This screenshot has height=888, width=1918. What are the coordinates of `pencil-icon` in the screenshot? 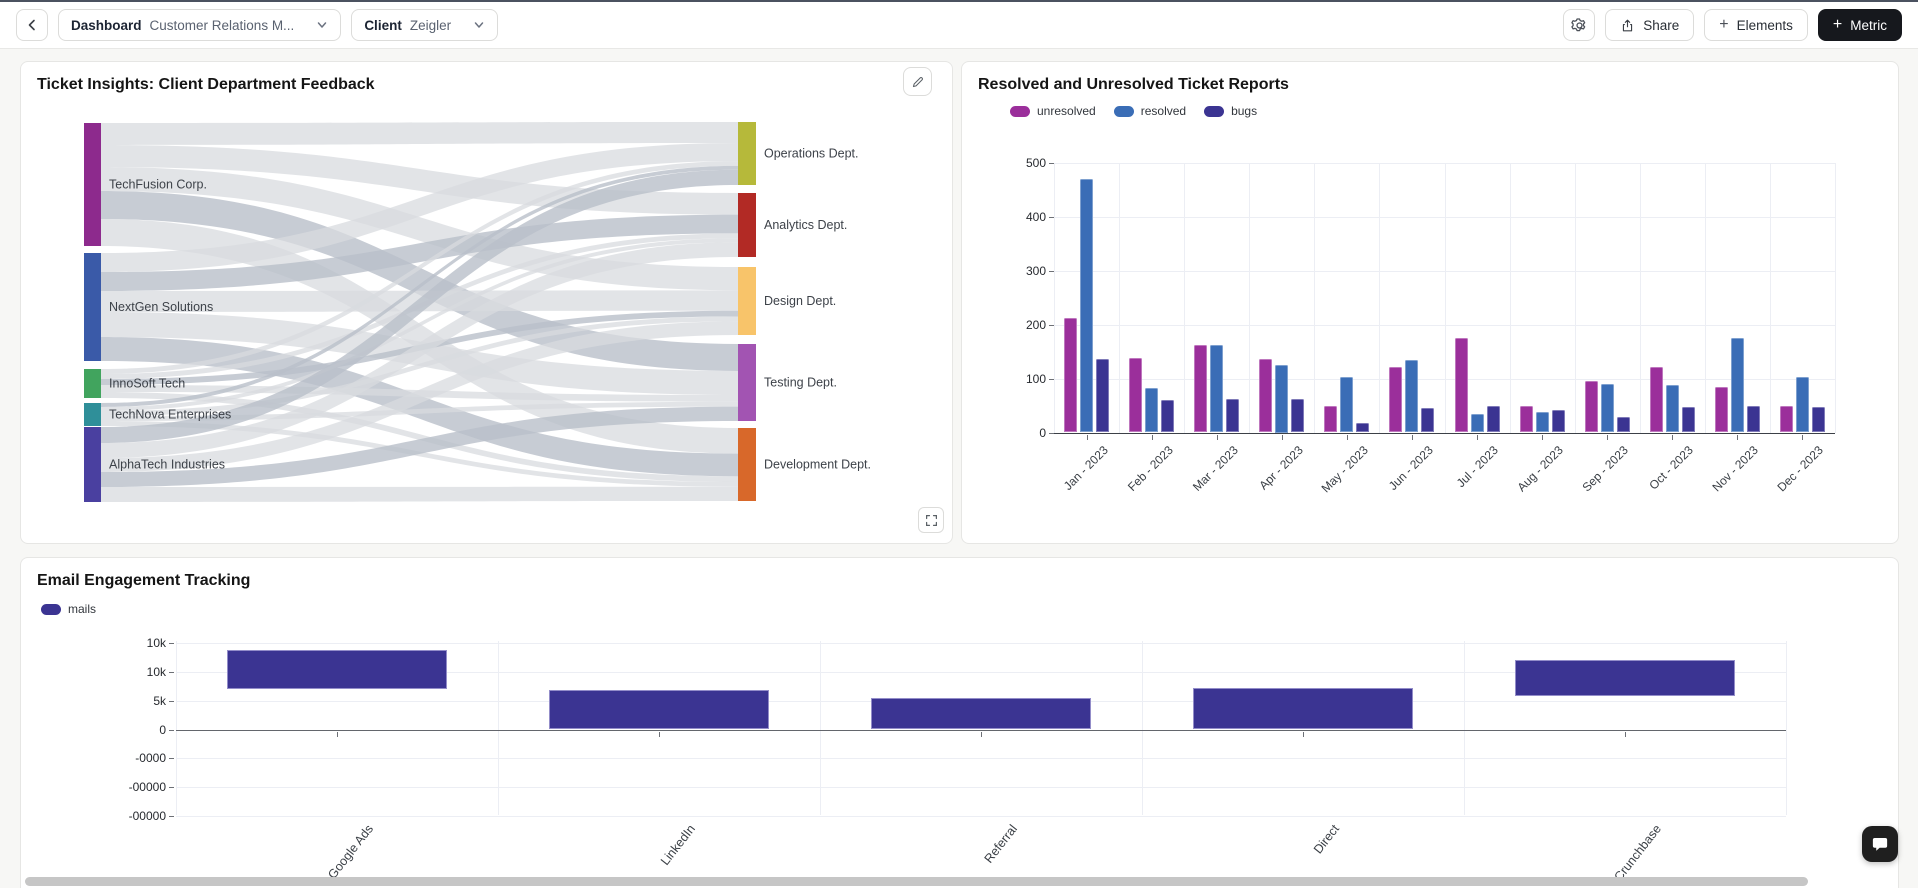 It's located at (917, 81).